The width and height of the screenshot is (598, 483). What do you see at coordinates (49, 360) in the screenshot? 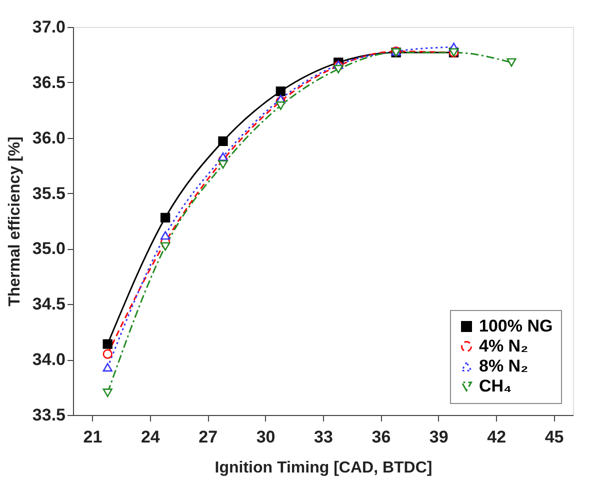
I see `y-tick-label: 34.0` at bounding box center [49, 360].